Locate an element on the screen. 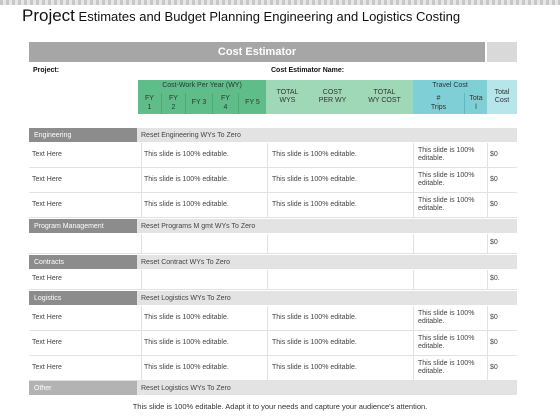 The height and width of the screenshot is (420, 560). reset-program-management-button: Reset Programs M gmt WYs To Zero is located at coordinates (327, 226).